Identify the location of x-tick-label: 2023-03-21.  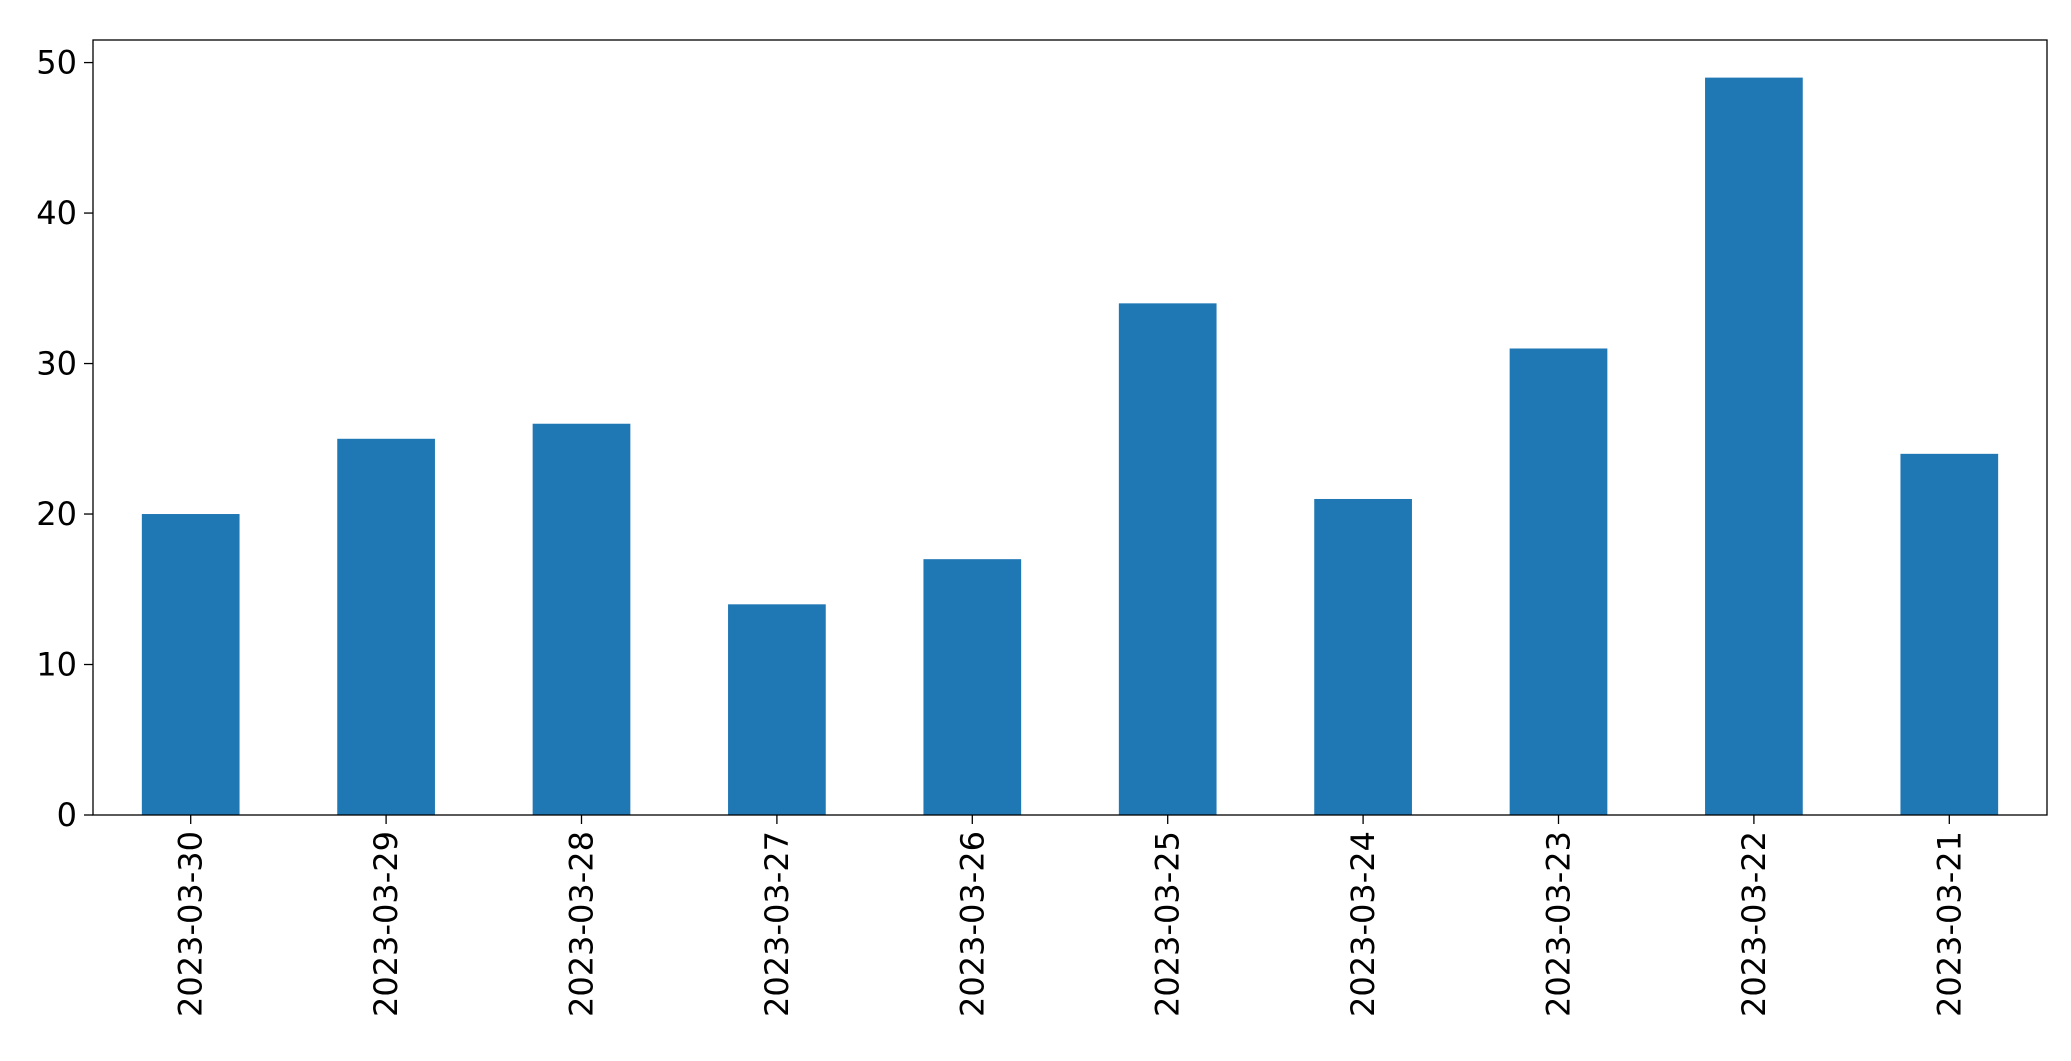
(1949, 924).